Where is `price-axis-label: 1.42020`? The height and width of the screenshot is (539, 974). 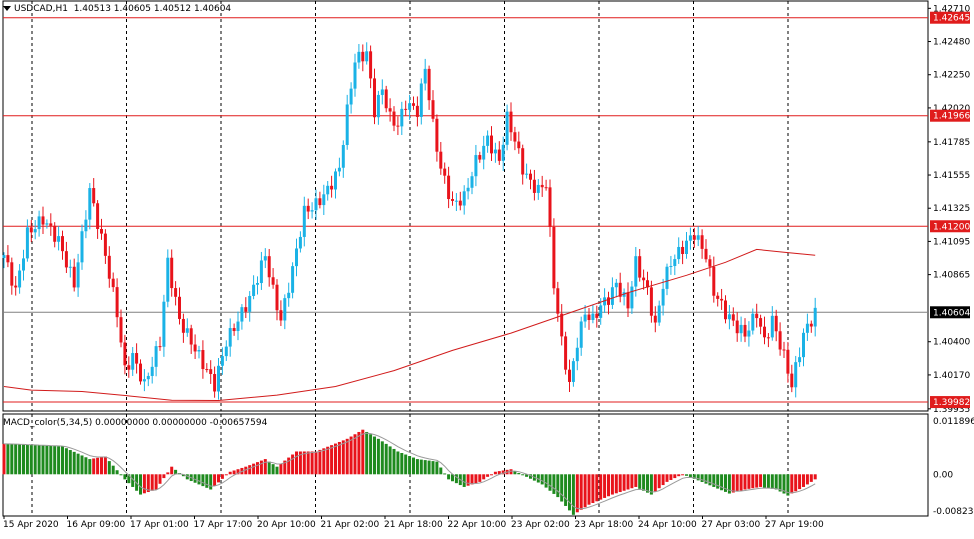
price-axis-label: 1.42020 is located at coordinates (951, 109).